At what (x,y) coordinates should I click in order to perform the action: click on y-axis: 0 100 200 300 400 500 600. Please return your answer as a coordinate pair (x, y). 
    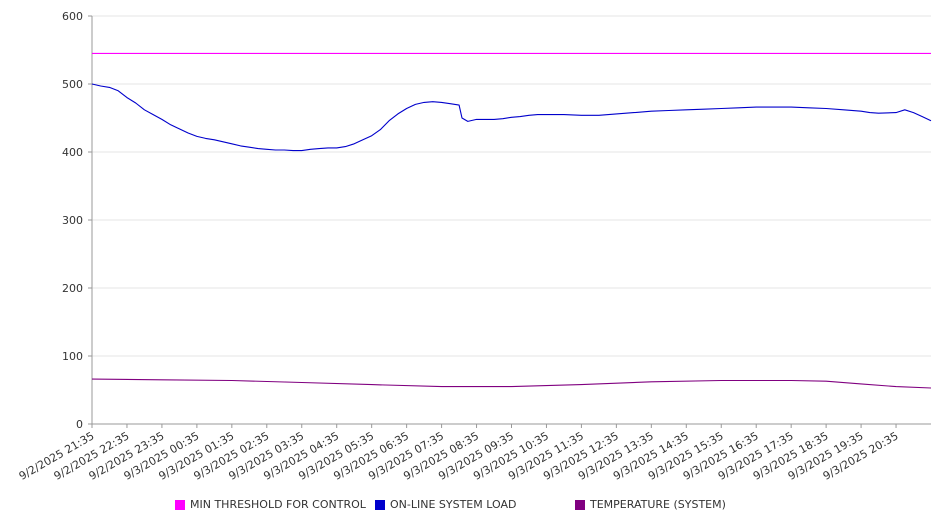
    Looking at the image, I should click on (77, 220).